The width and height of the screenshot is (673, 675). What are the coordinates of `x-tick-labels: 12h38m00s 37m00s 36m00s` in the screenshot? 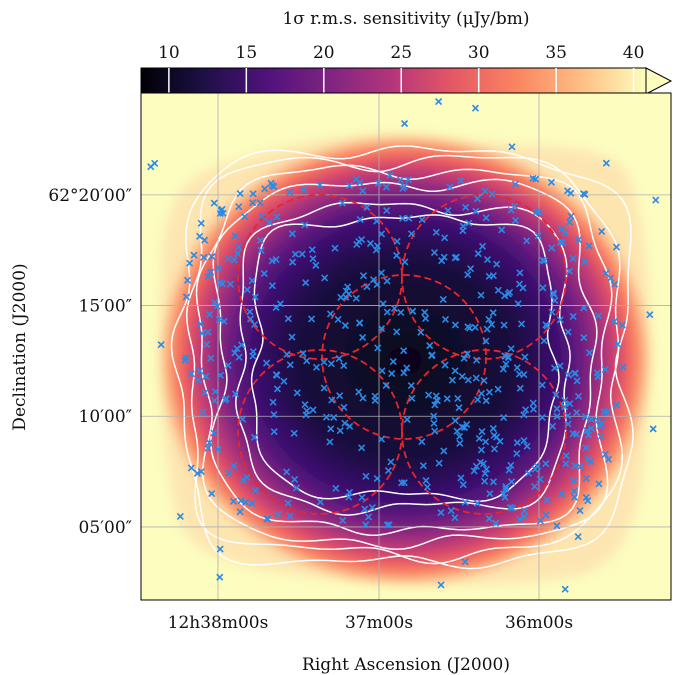 It's located at (370, 623).